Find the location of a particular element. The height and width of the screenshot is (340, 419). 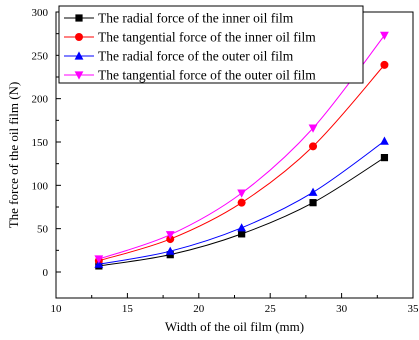

x-axis: 10 15 20 25 30 35 is located at coordinates (235, 304).